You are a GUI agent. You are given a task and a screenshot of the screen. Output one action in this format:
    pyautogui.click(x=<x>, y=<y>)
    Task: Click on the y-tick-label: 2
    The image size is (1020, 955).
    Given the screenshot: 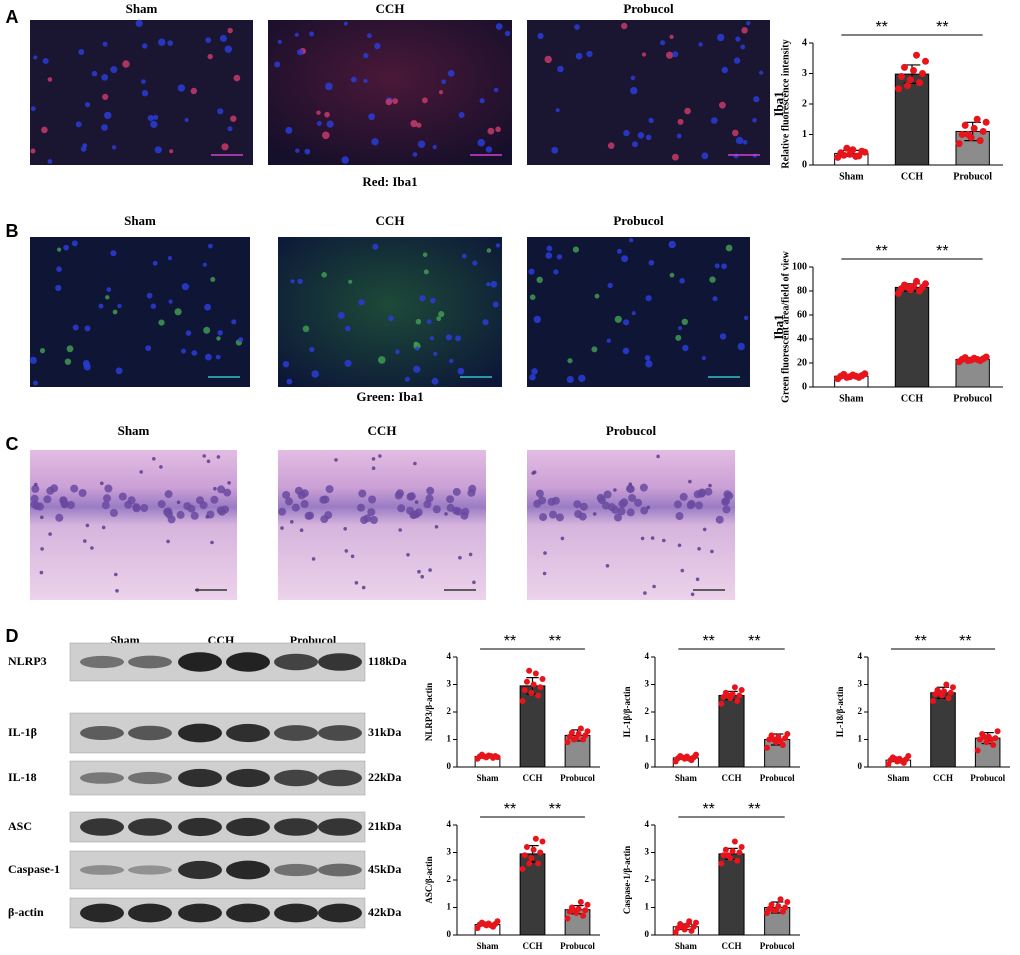 What is the action you would take?
    pyautogui.click(x=647, y=879)
    